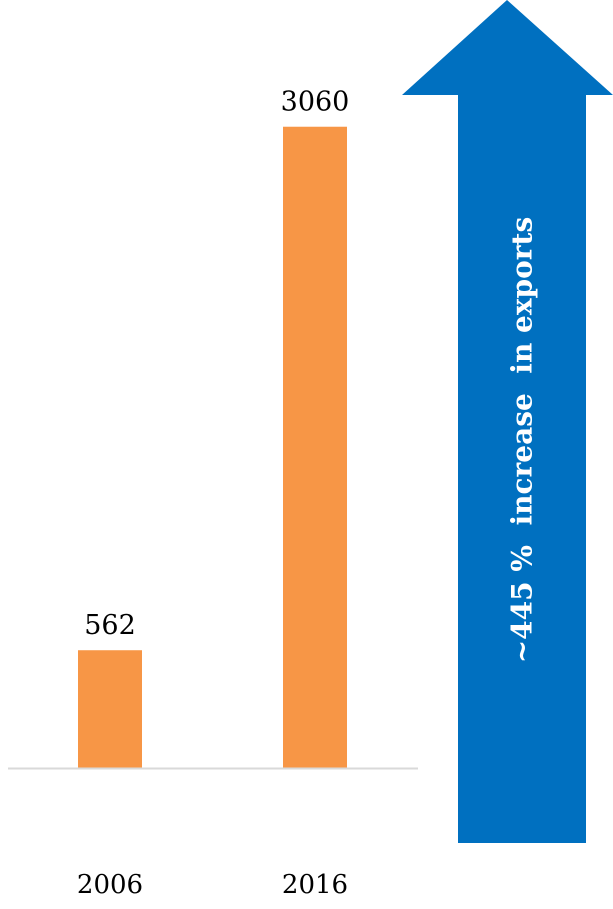  Describe the element at coordinates (110, 709) in the screenshot. I see `bar-2006` at that location.